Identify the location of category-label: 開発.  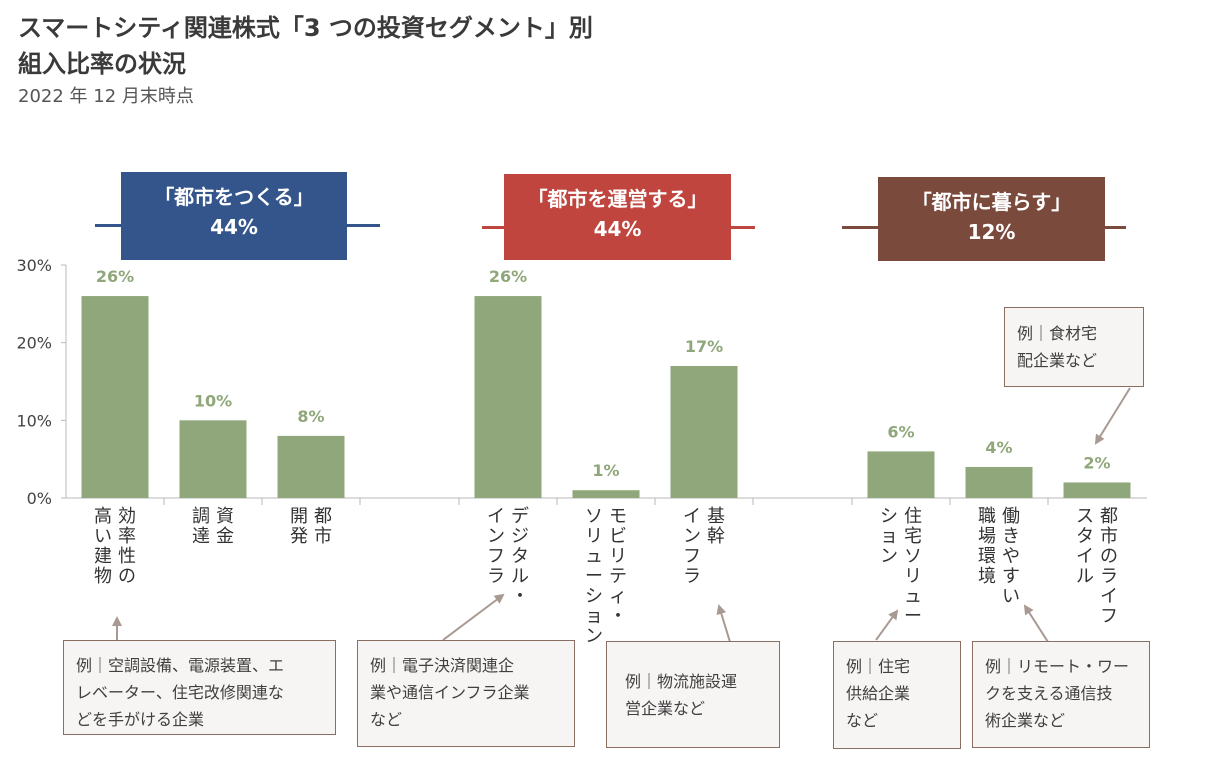
(299, 526).